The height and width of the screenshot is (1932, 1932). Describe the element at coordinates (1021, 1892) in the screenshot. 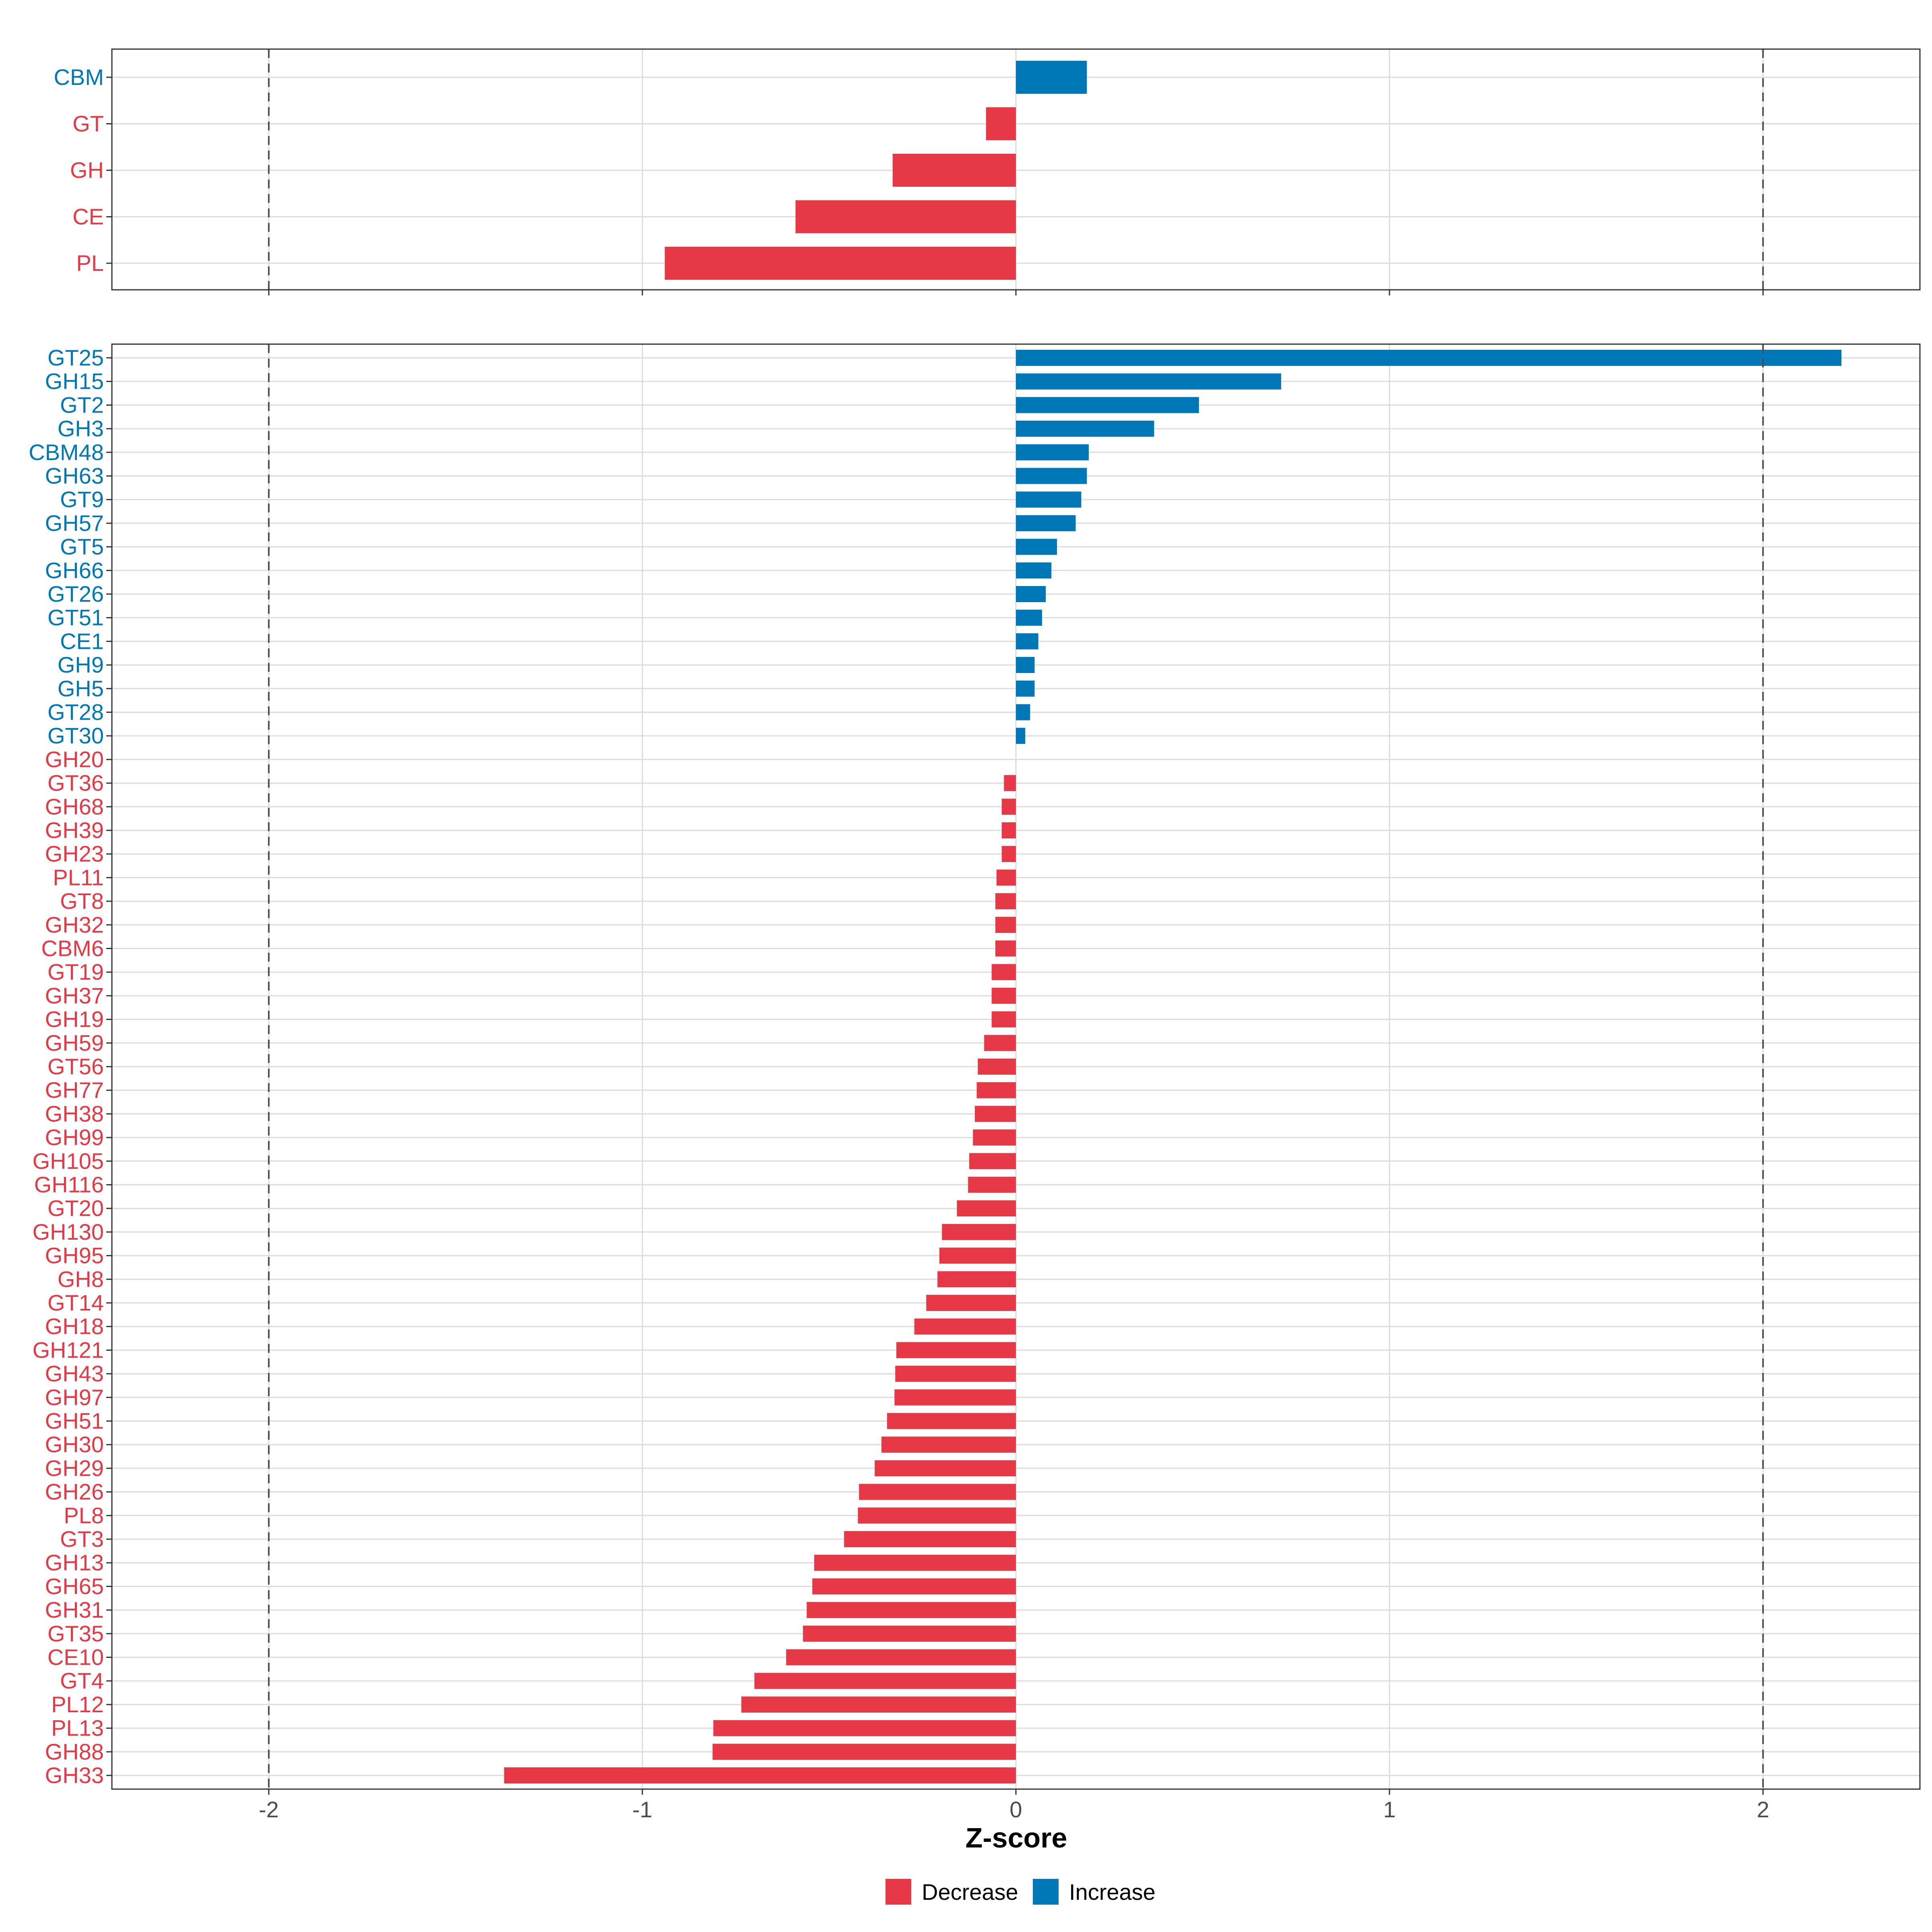

I see `legend: Decrease Increase` at that location.